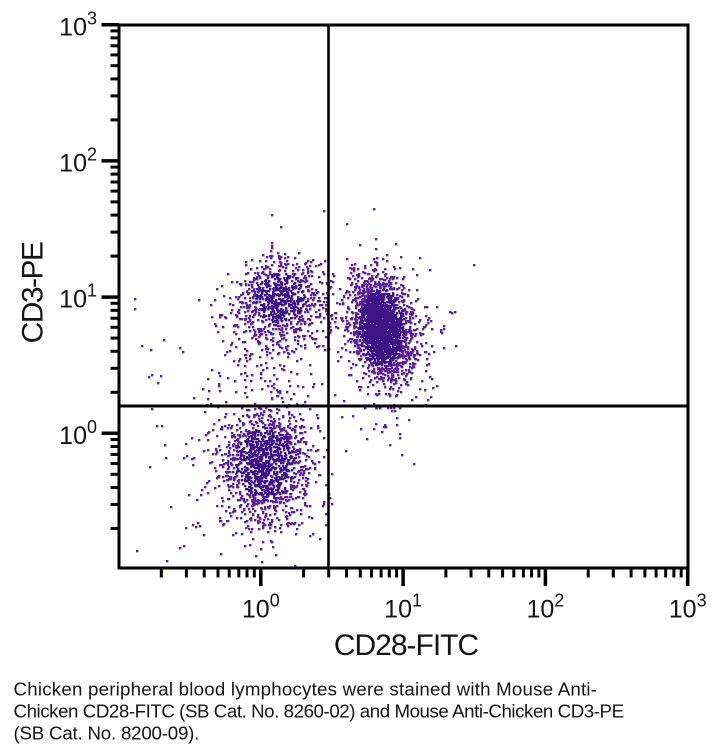 The height and width of the screenshot is (752, 715). Describe the element at coordinates (406, 645) in the screenshot. I see `svg-text: CD28-FITC` at that location.